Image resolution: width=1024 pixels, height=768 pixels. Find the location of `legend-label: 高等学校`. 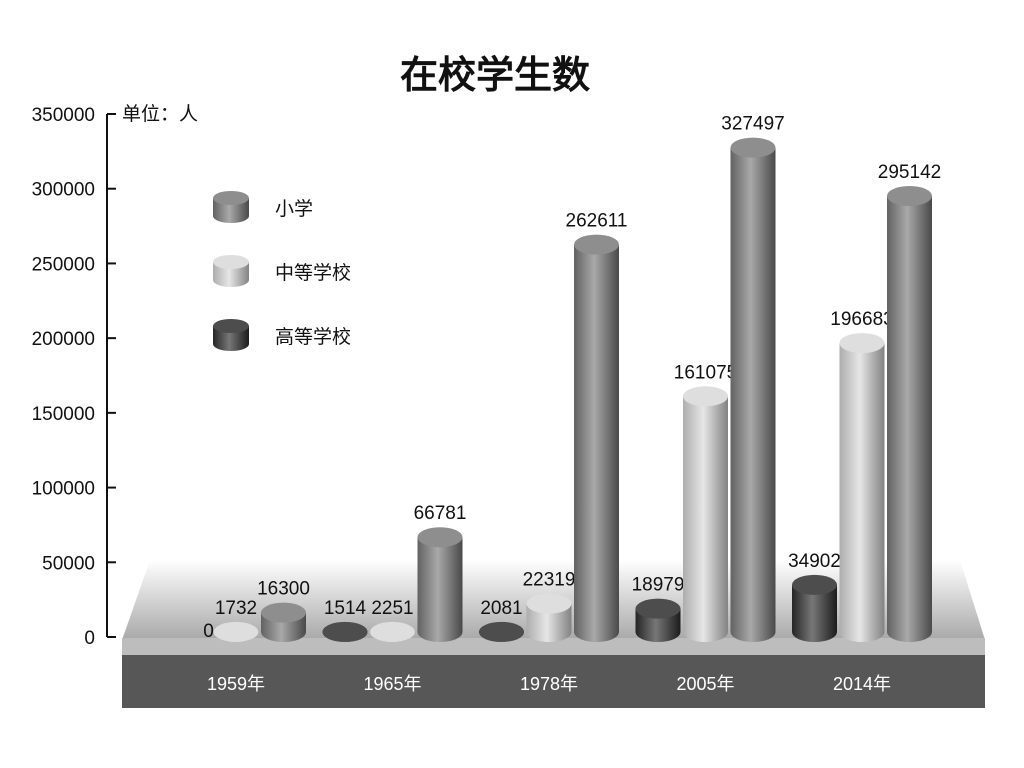

legend-label: 高等学校 is located at coordinates (313, 337).